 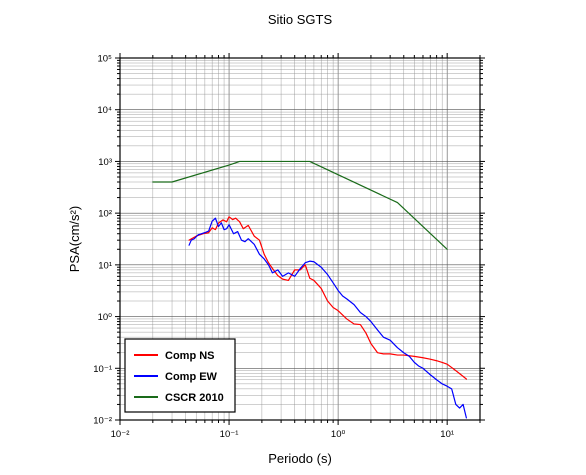 I want to click on y-axis-label: PSA(cm/s²), so click(x=74, y=239).